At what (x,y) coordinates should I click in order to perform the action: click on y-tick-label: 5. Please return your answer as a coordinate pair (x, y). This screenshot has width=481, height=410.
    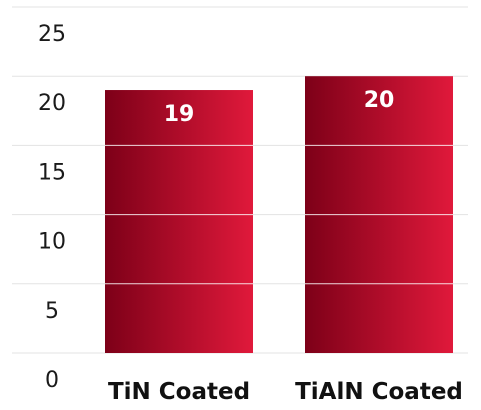
    Looking at the image, I should click on (52, 311).